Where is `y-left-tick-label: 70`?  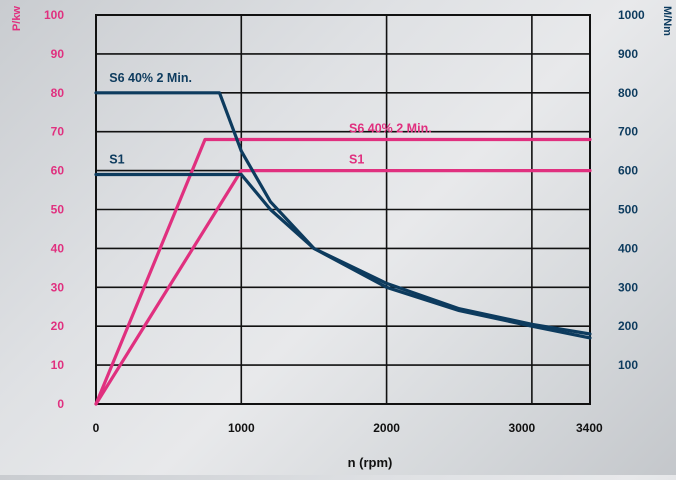
y-left-tick-label: 70 is located at coordinates (58, 132).